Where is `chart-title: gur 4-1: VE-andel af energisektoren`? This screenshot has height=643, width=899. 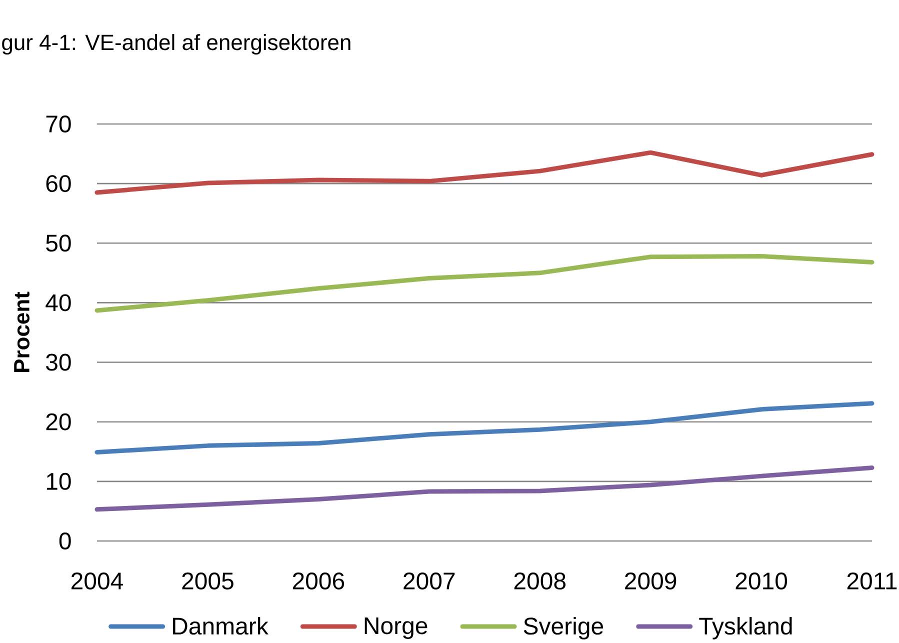
chart-title: gur 4-1: VE-andel af energisektoren is located at coordinates (176, 44).